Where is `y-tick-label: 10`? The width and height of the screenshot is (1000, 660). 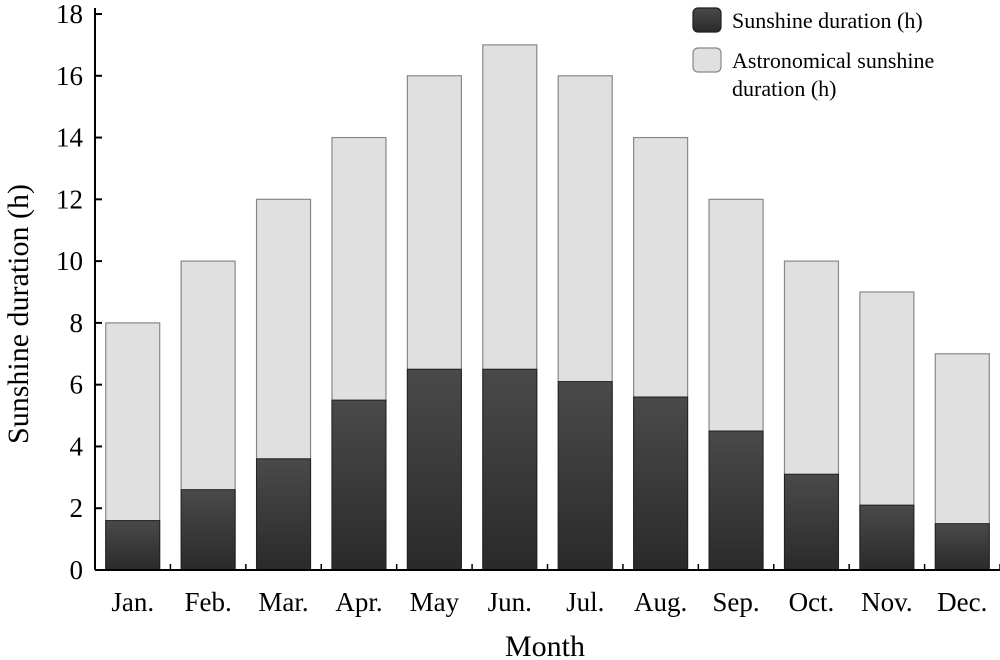 y-tick-label: 10 is located at coordinates (69, 261).